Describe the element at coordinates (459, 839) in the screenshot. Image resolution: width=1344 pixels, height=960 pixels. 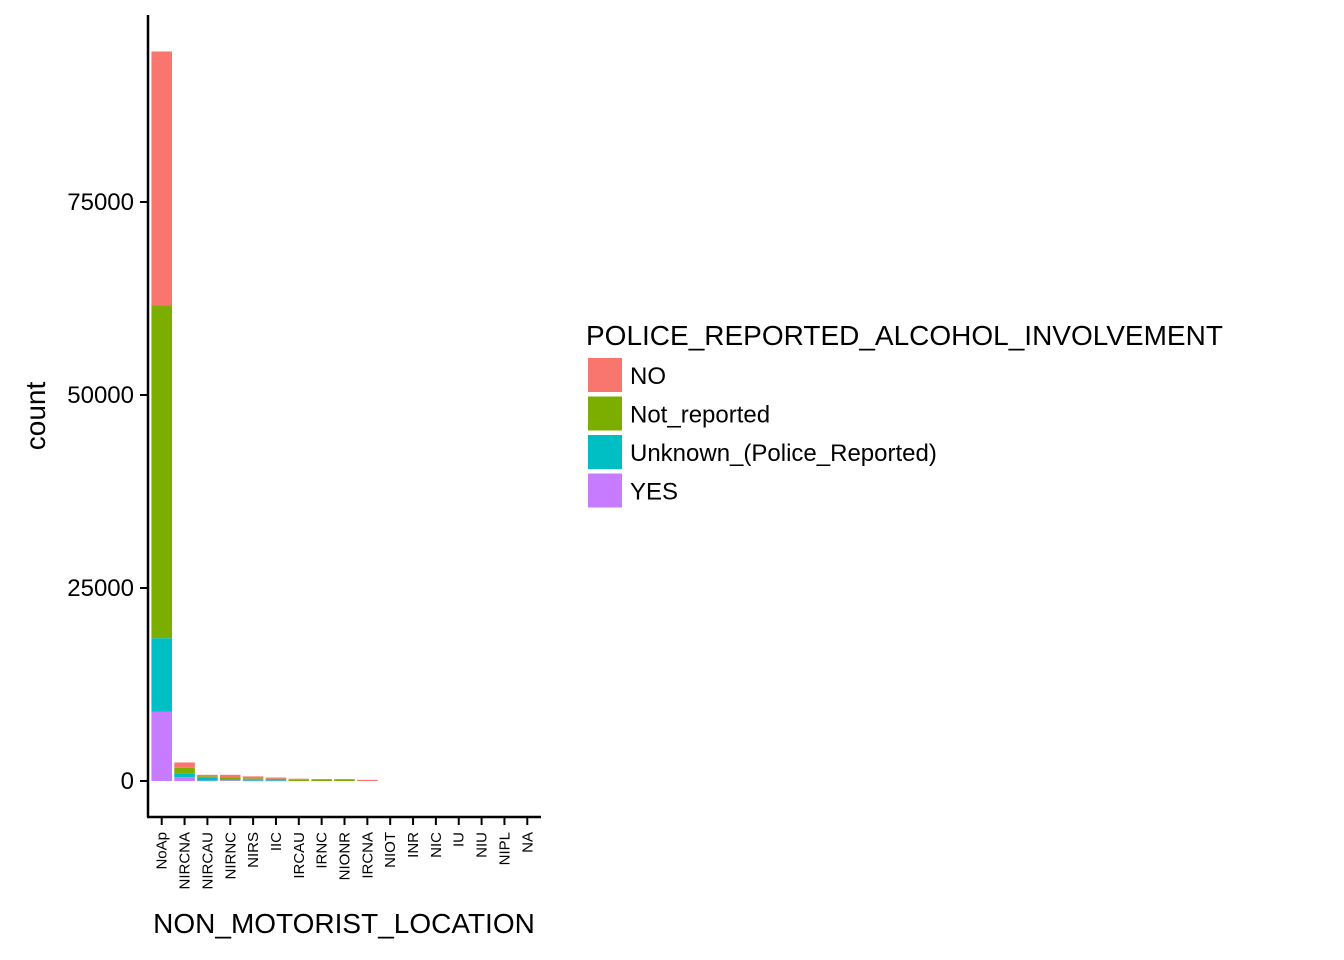
I see `x-tick-label: IU` at that location.